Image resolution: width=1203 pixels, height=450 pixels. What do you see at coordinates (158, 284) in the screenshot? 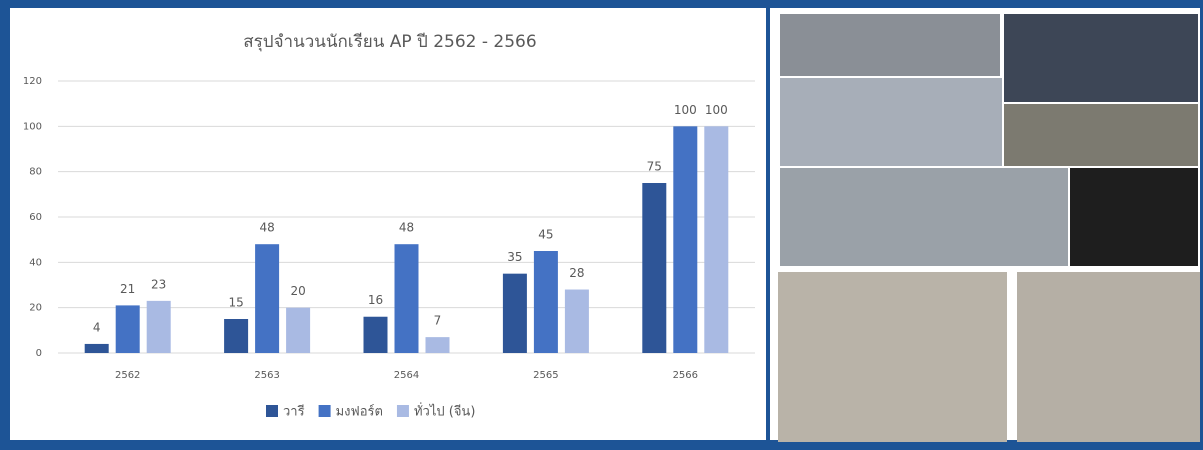
I see `data-label: 23` at bounding box center [158, 284].